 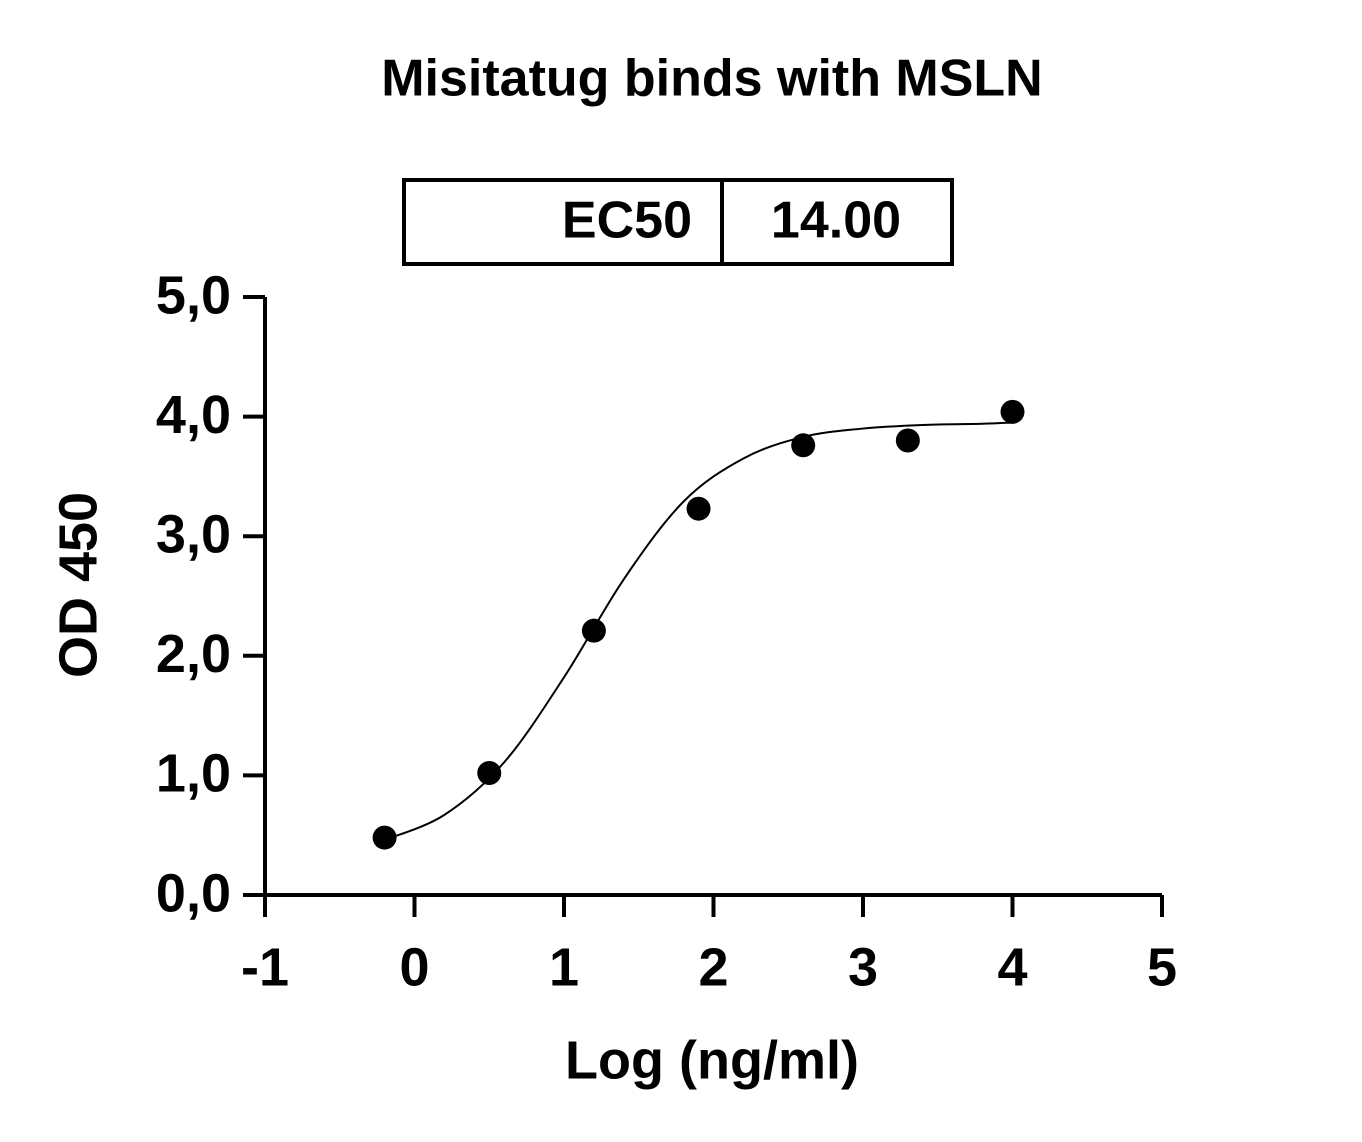 What do you see at coordinates (1162, 967) in the screenshot?
I see `x-tick-label: 5` at bounding box center [1162, 967].